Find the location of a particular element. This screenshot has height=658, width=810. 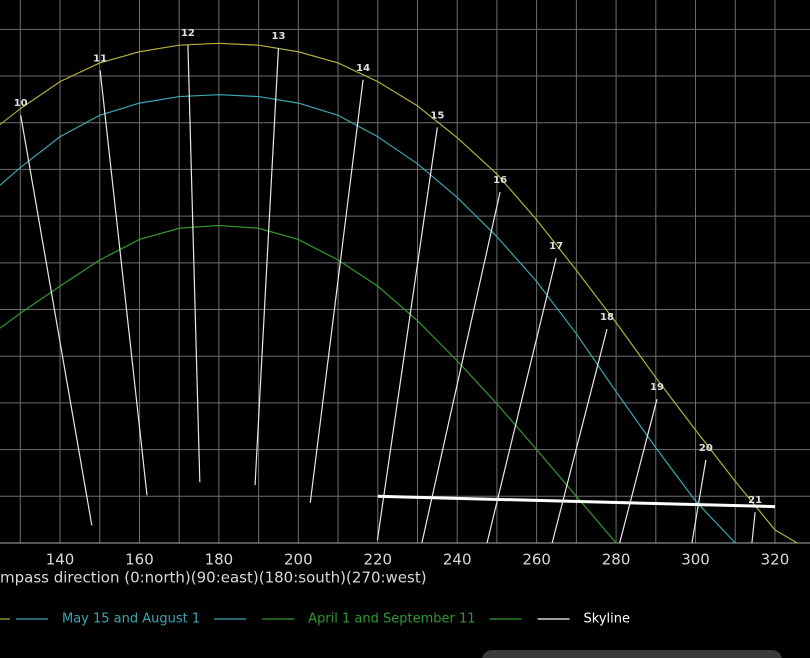

hour-label: 17 is located at coordinates (556, 246).